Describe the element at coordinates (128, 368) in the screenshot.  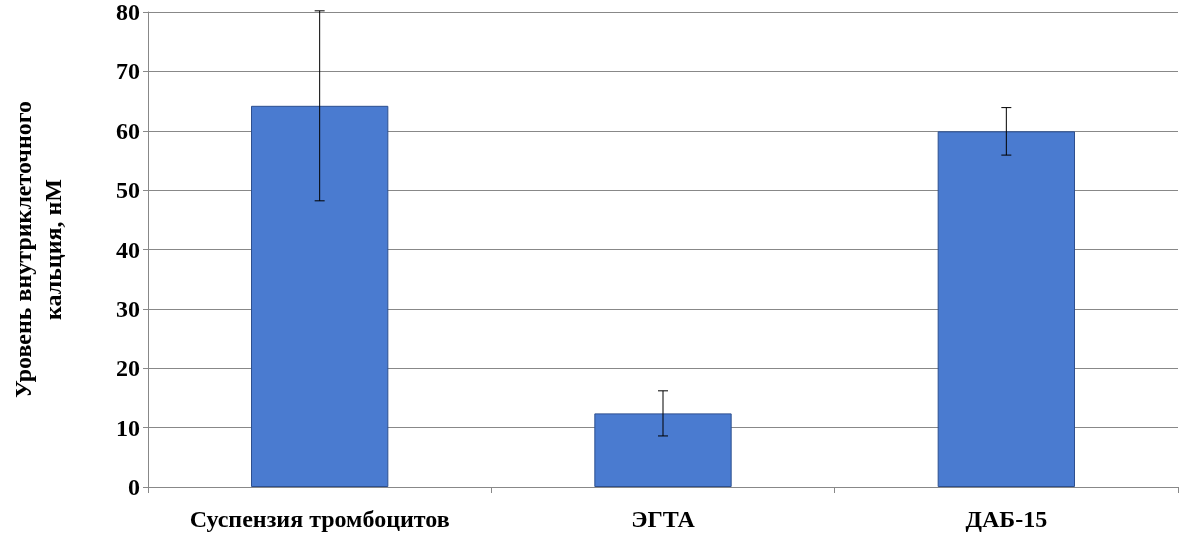
I see `y-tick-label: 20` at that location.